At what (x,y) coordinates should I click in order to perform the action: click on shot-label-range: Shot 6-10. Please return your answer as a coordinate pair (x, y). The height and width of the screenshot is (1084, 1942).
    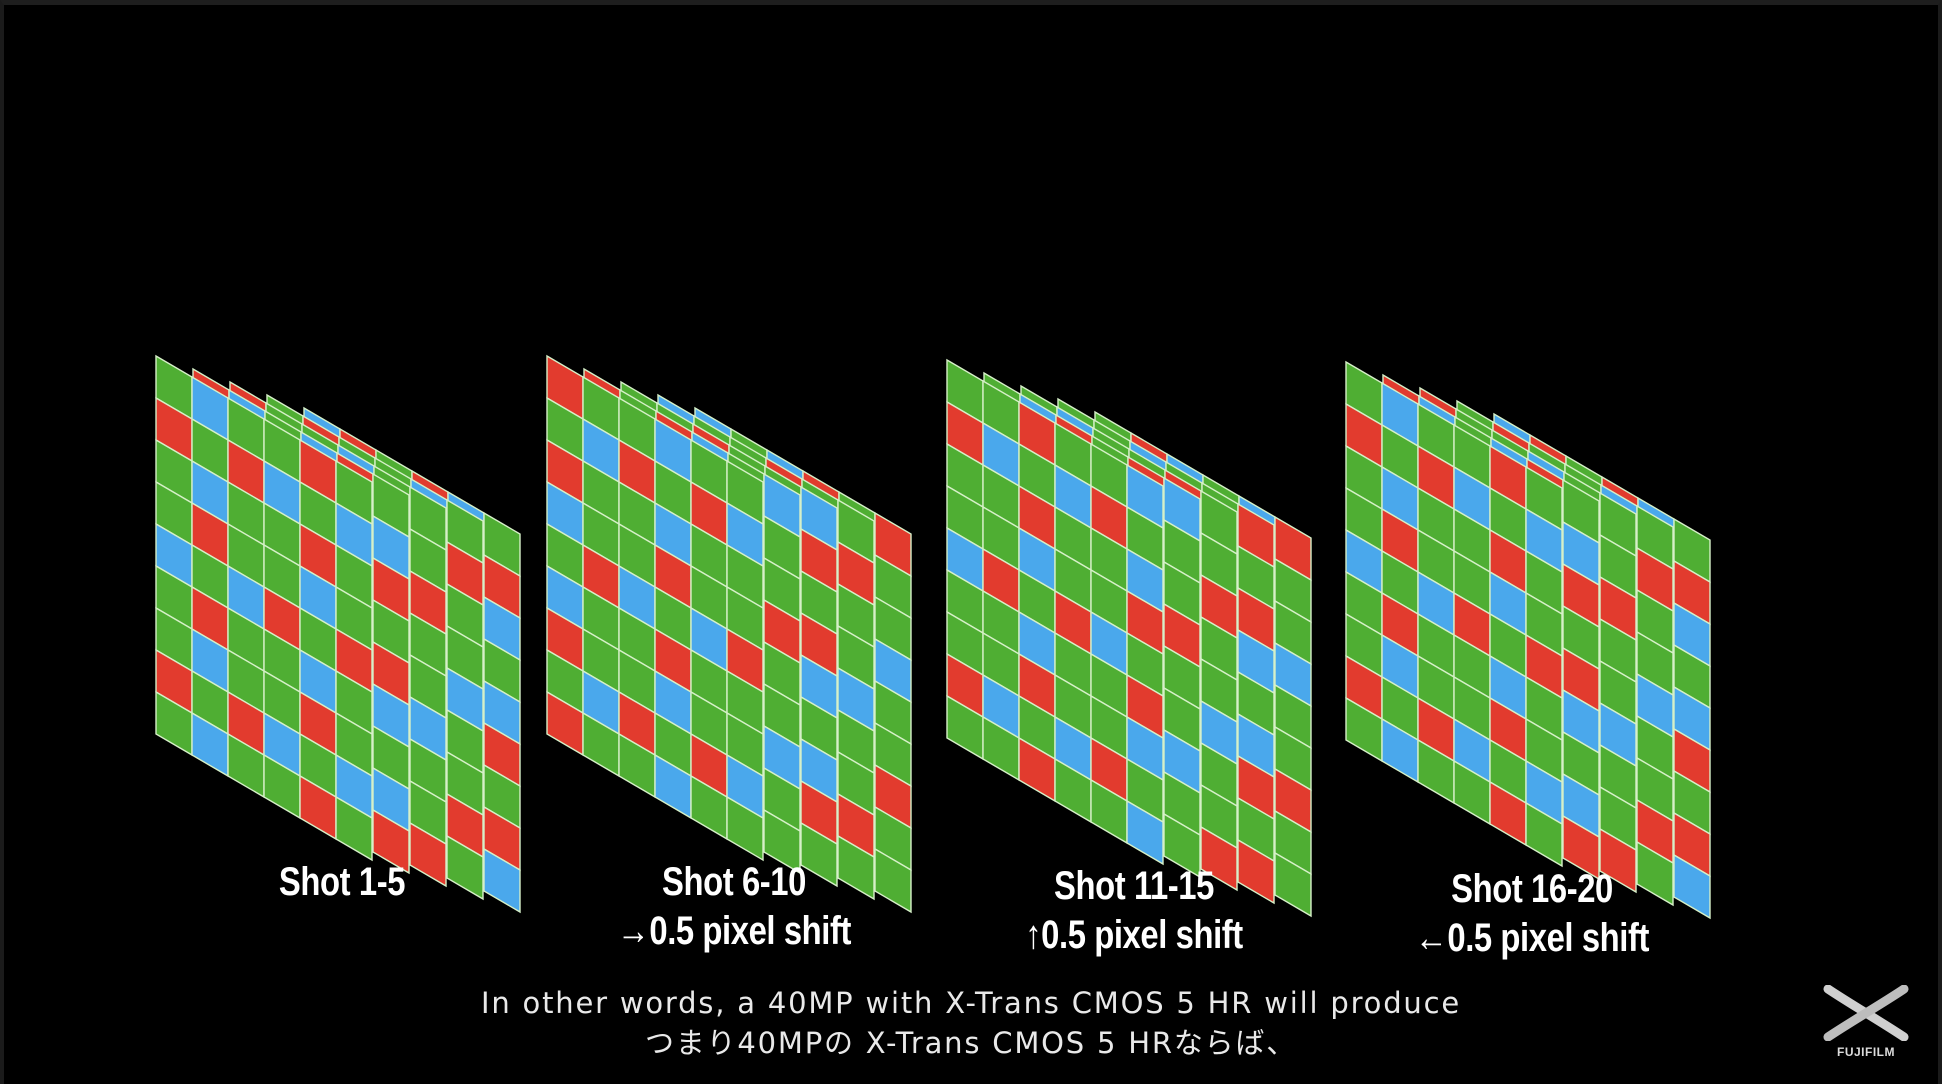
    Looking at the image, I should click on (734, 882).